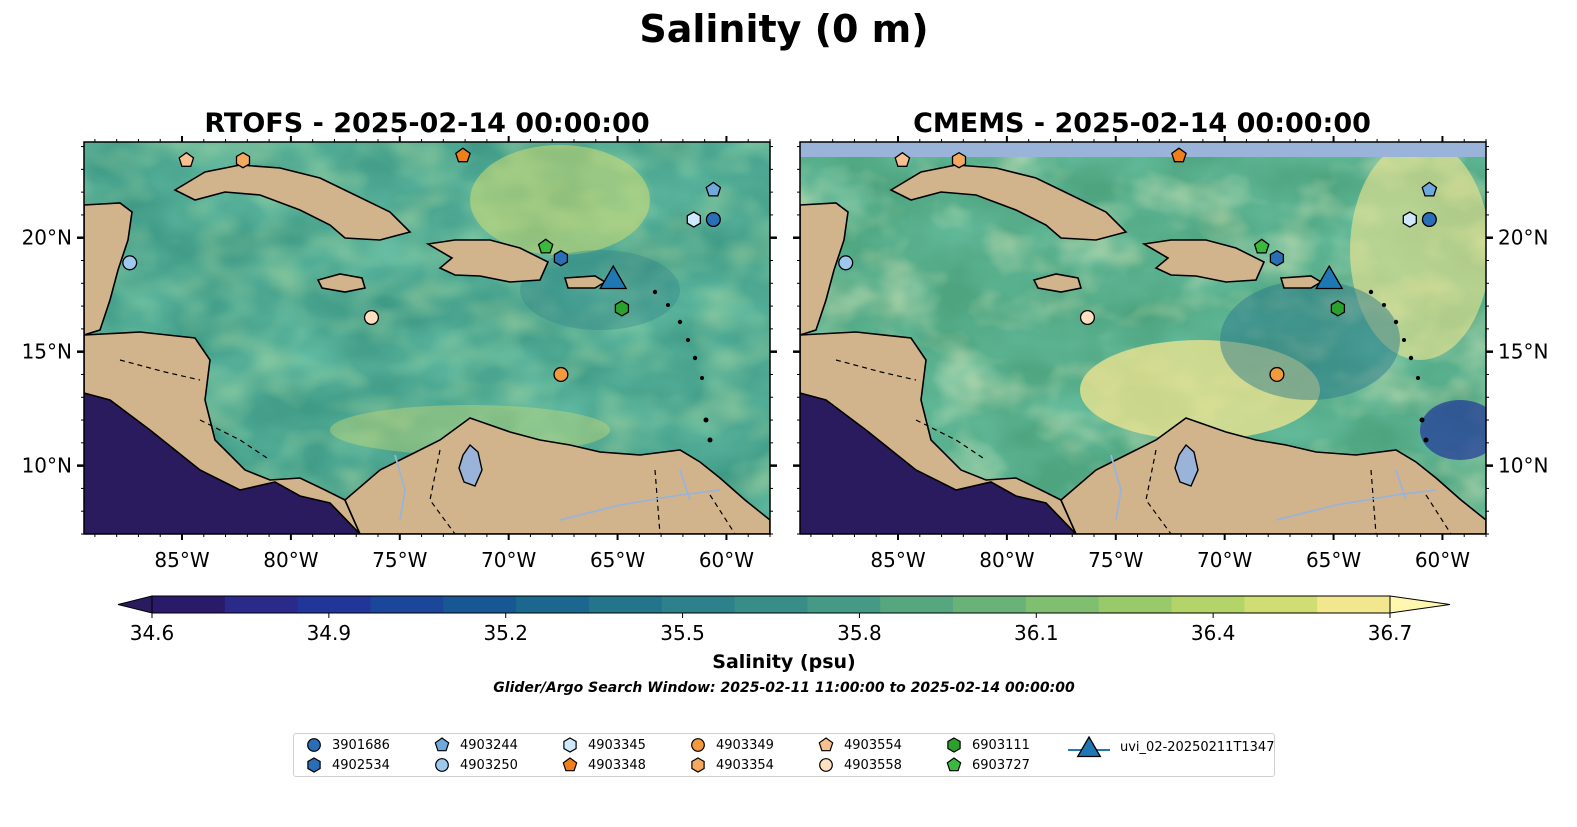 Image resolution: width=1577 pixels, height=827 pixels. Describe the element at coordinates (1213, 633) in the screenshot. I see `colorbar-tick-label: 36.4` at that location.